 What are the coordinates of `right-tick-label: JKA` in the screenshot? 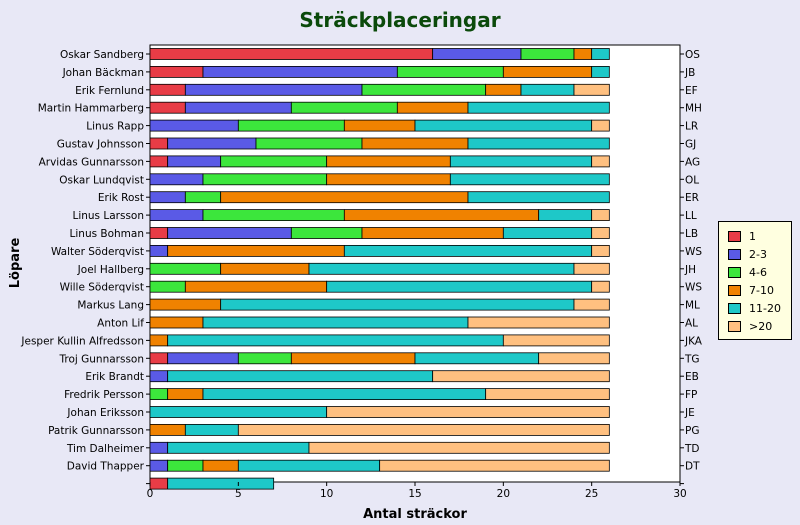 It's located at (693, 341).